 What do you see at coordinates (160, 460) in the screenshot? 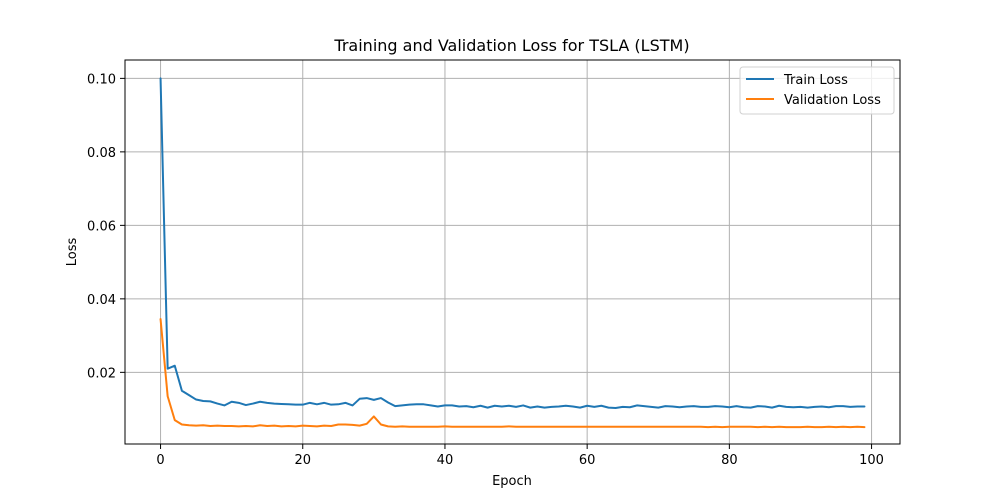
I see `x-tick-label: 0` at bounding box center [160, 460].